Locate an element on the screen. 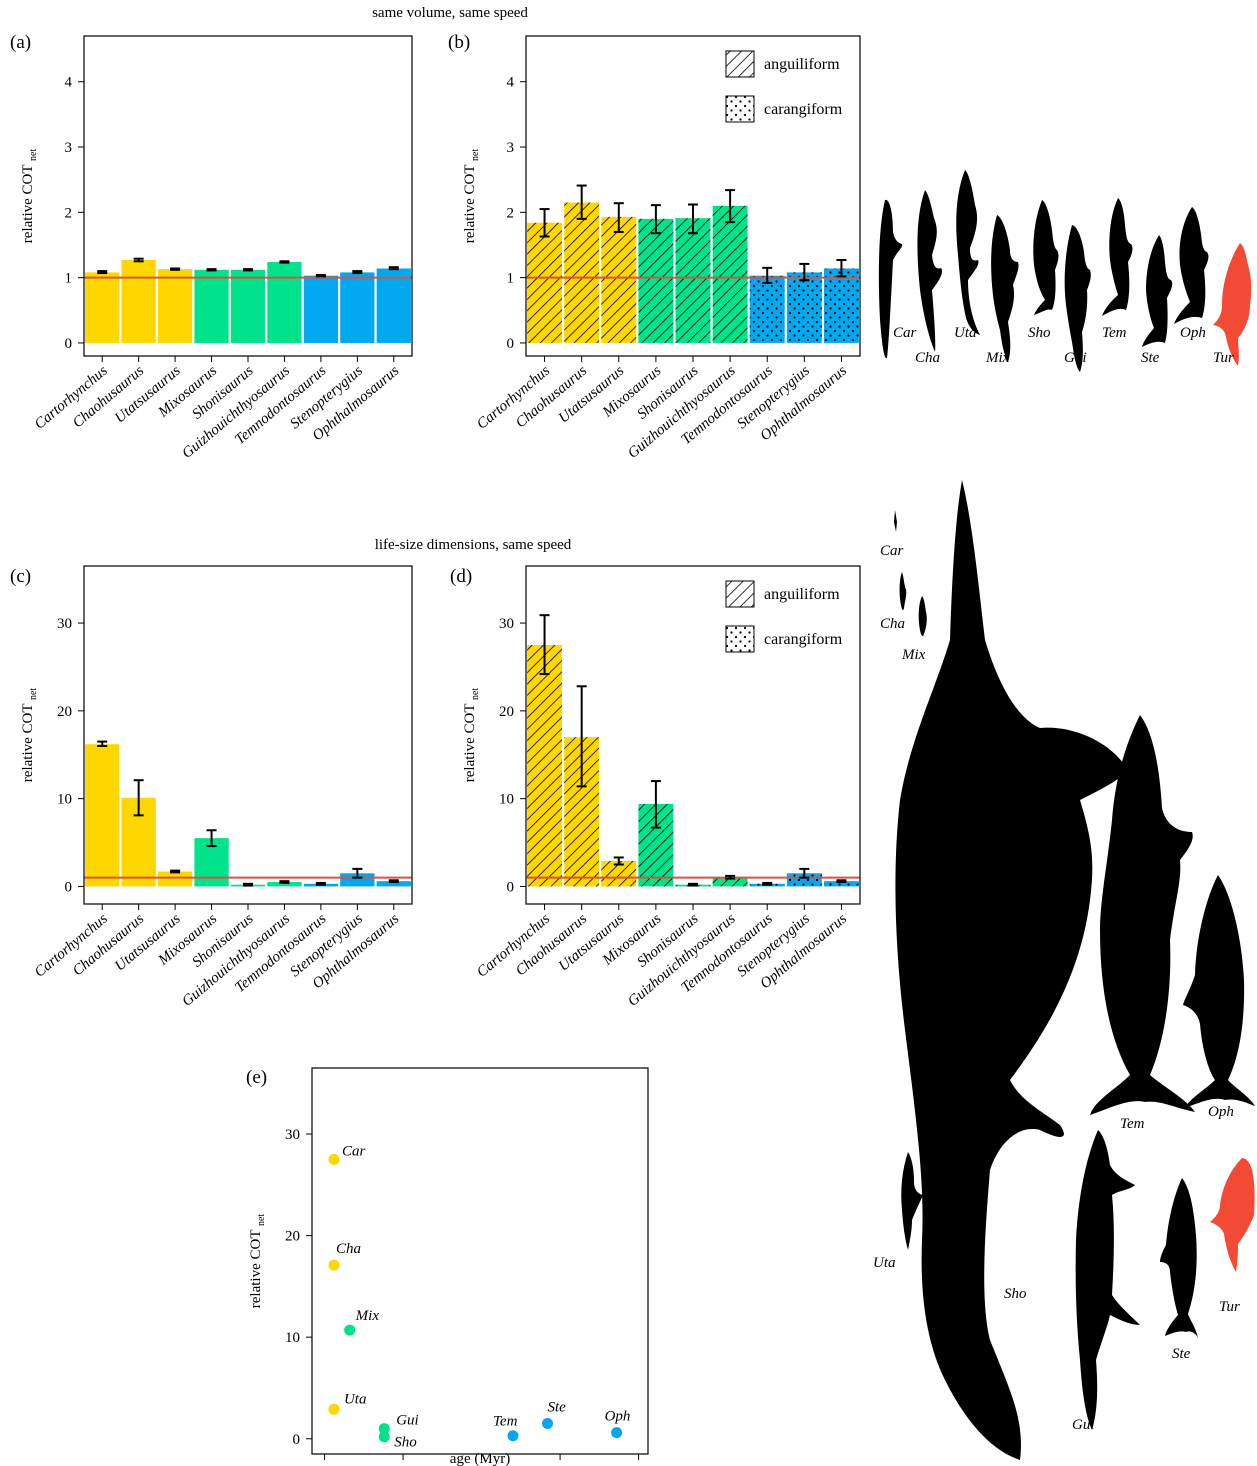 This screenshot has width=1257, height=1466. bar-stenopterygius is located at coordinates (357, 880).